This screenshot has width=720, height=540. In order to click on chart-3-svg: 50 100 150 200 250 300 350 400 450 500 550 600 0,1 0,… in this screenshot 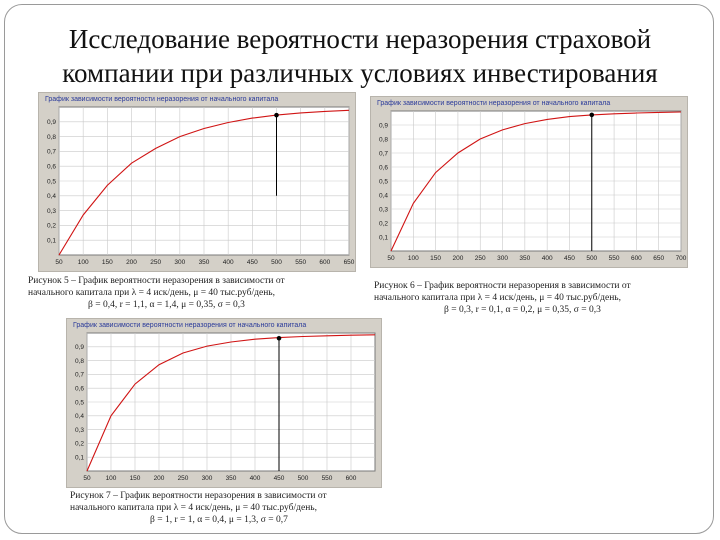, I will do `click(225, 407)`.